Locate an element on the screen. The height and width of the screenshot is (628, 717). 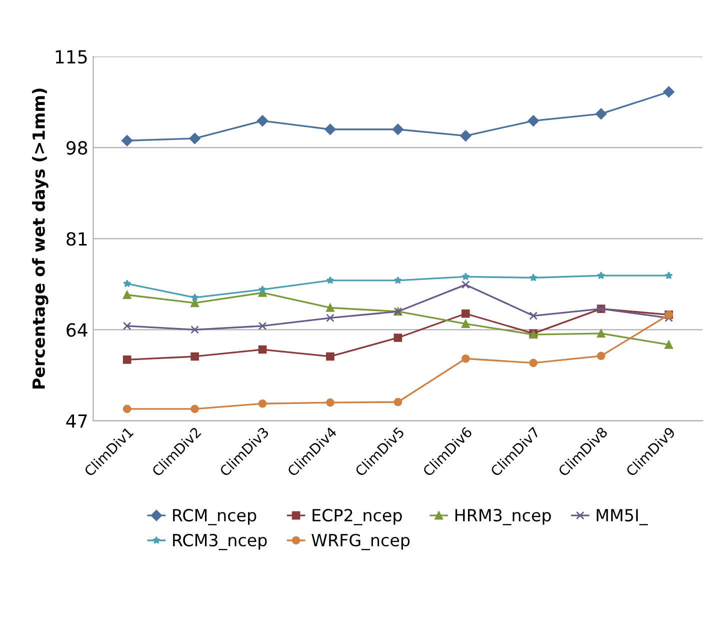
y-tick-label: 98 is located at coordinates (77, 148).